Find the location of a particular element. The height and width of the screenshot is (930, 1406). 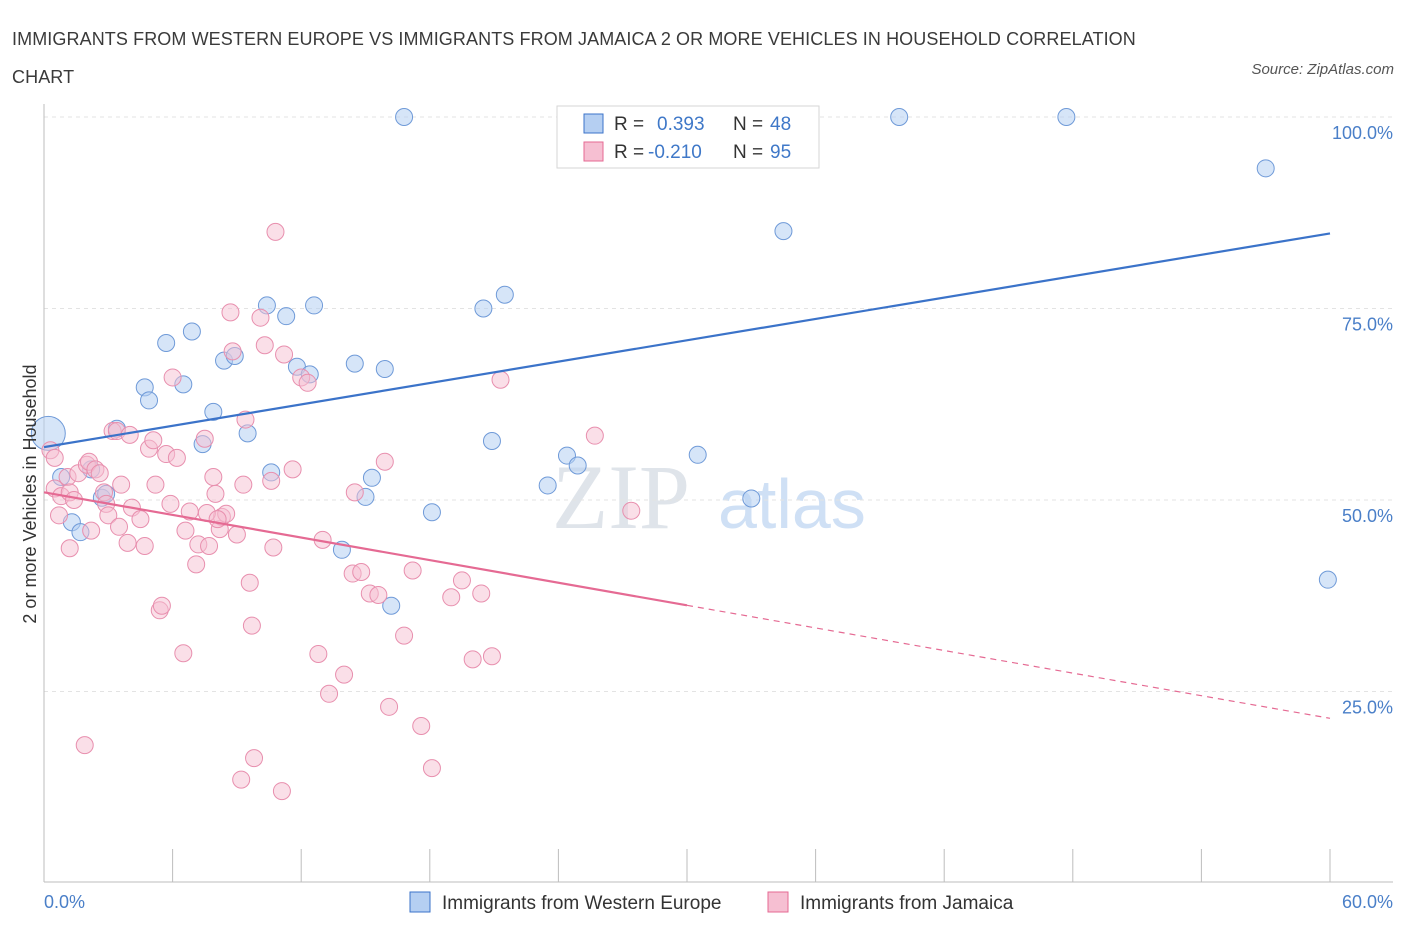

legend-swatch-blue is located at coordinates (593, 123).